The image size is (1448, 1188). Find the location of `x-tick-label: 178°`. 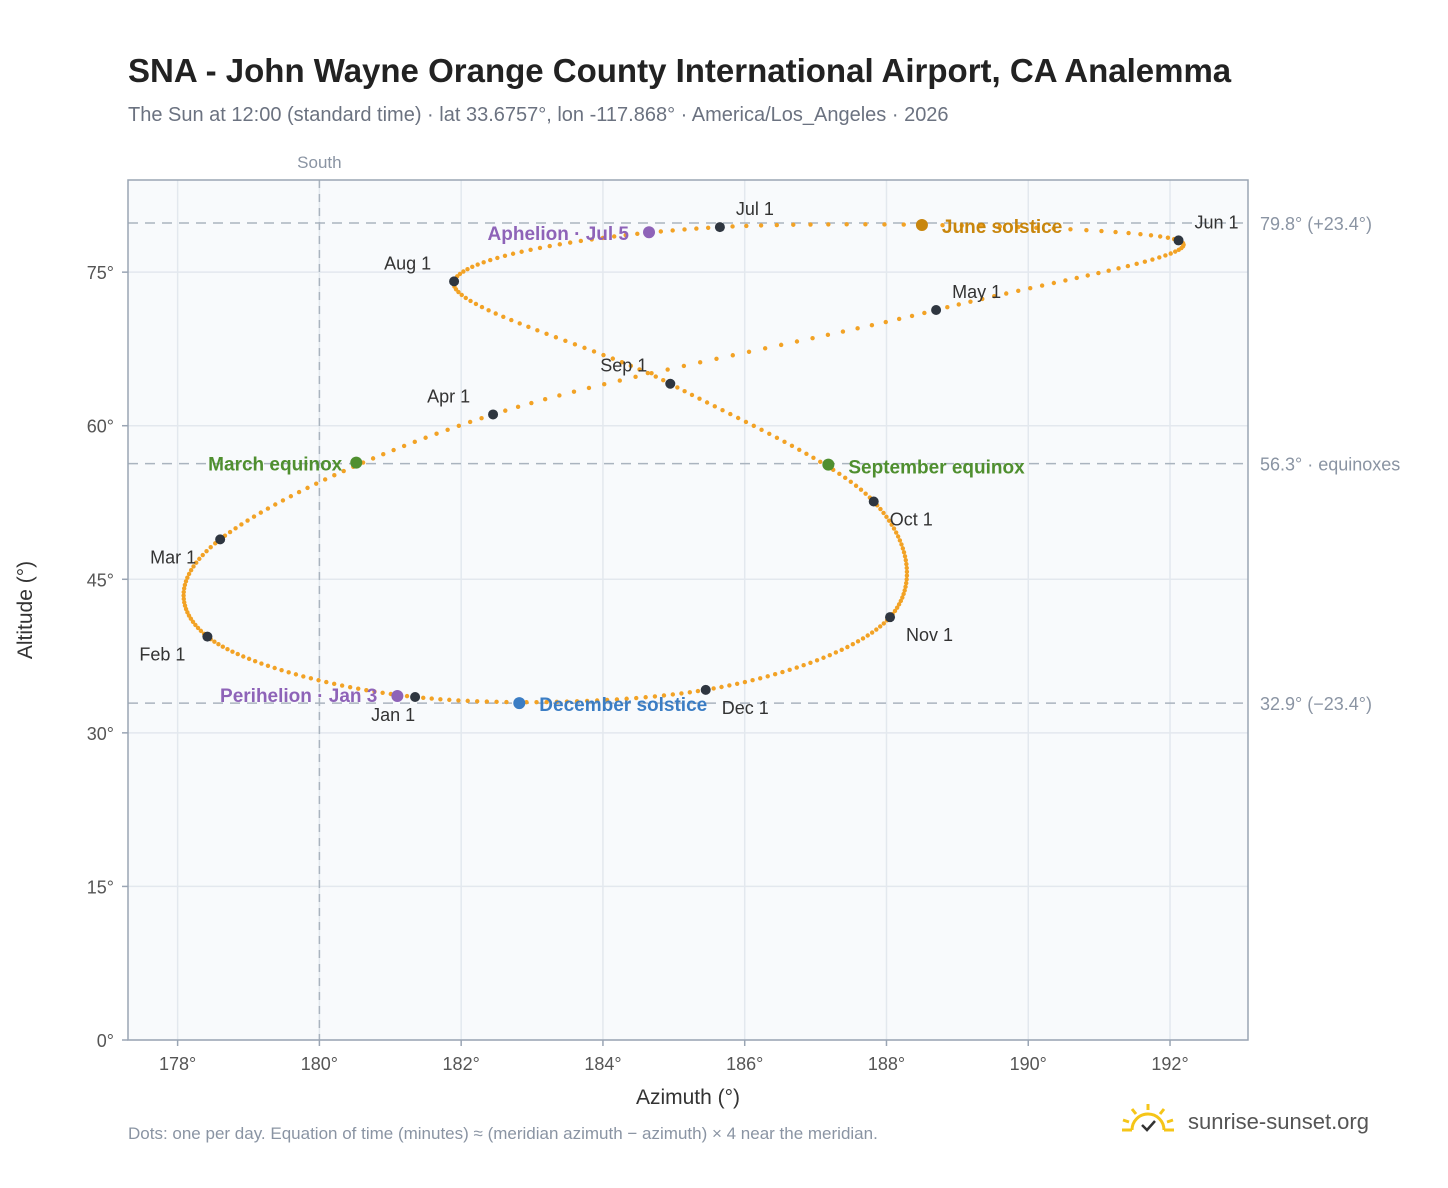

x-tick-label: 178° is located at coordinates (177, 1064).